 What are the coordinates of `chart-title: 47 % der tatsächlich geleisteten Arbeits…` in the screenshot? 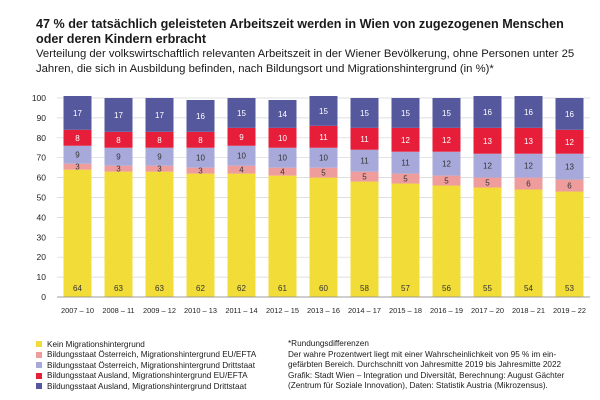 It's located at (300, 31).